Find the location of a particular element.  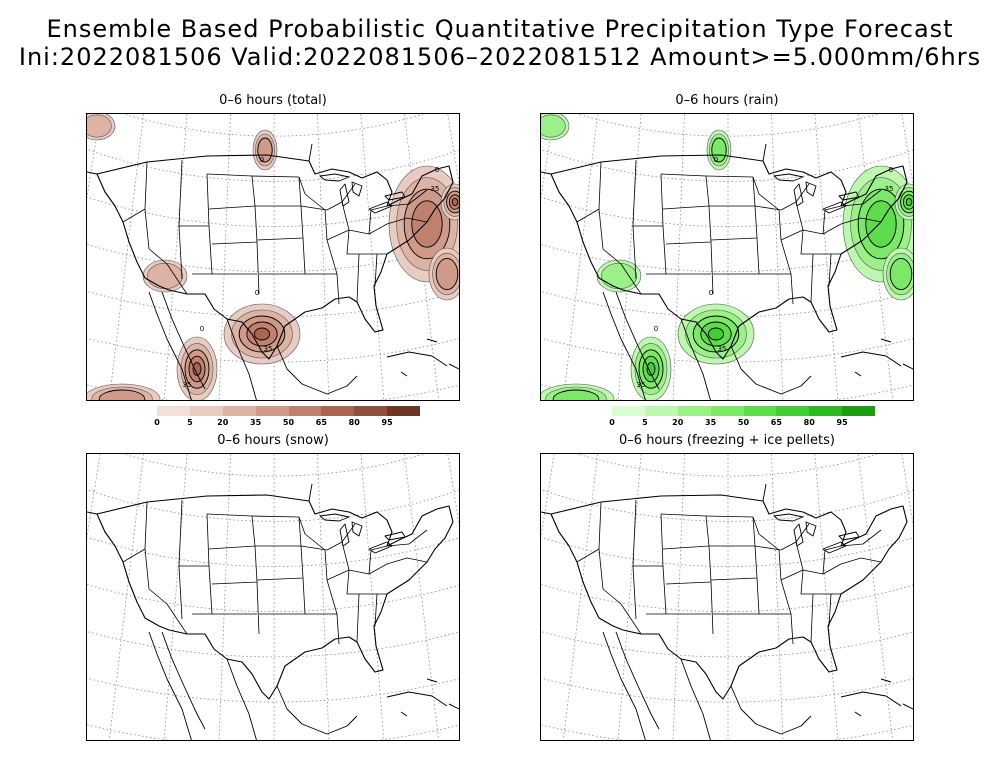

colorbar-label: 80 is located at coordinates (809, 422).